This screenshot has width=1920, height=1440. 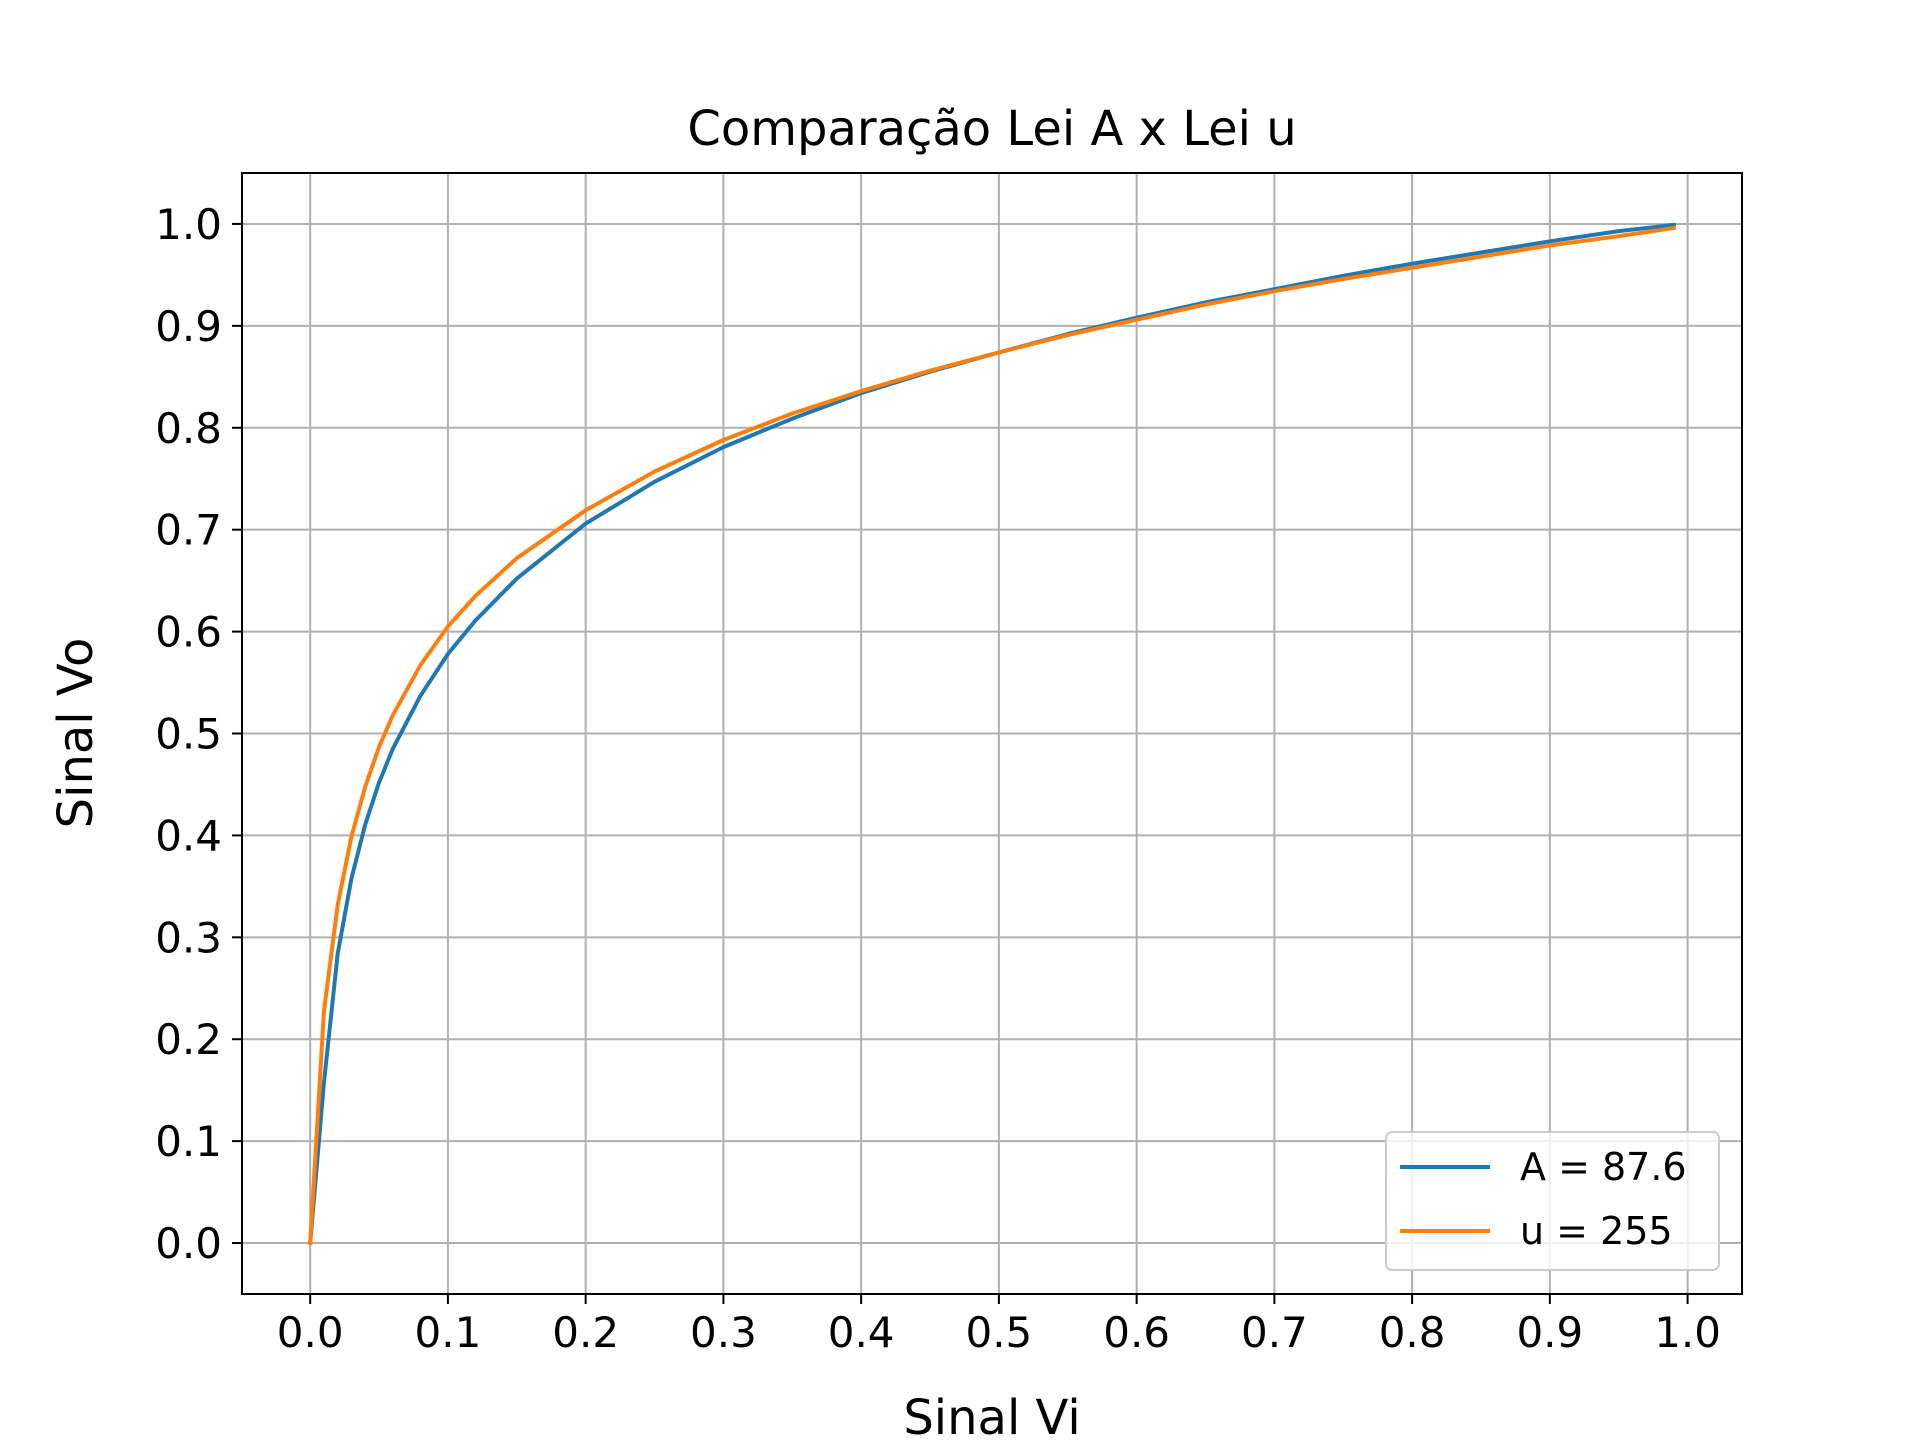 I want to click on x-tick-label: 0.1, so click(x=448, y=1332).